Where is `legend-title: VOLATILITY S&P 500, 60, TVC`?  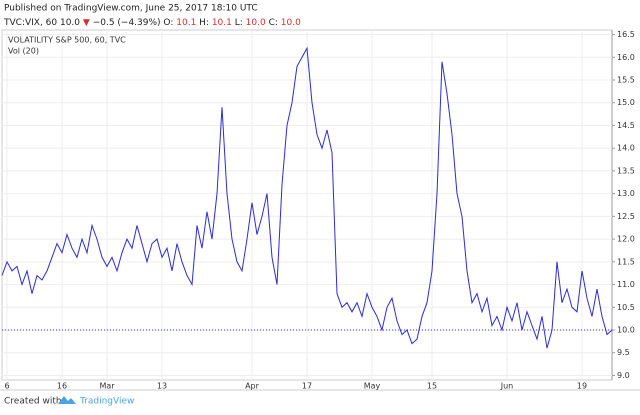
legend-title: VOLATILITY S&P 500, 60, TVC is located at coordinates (67, 40).